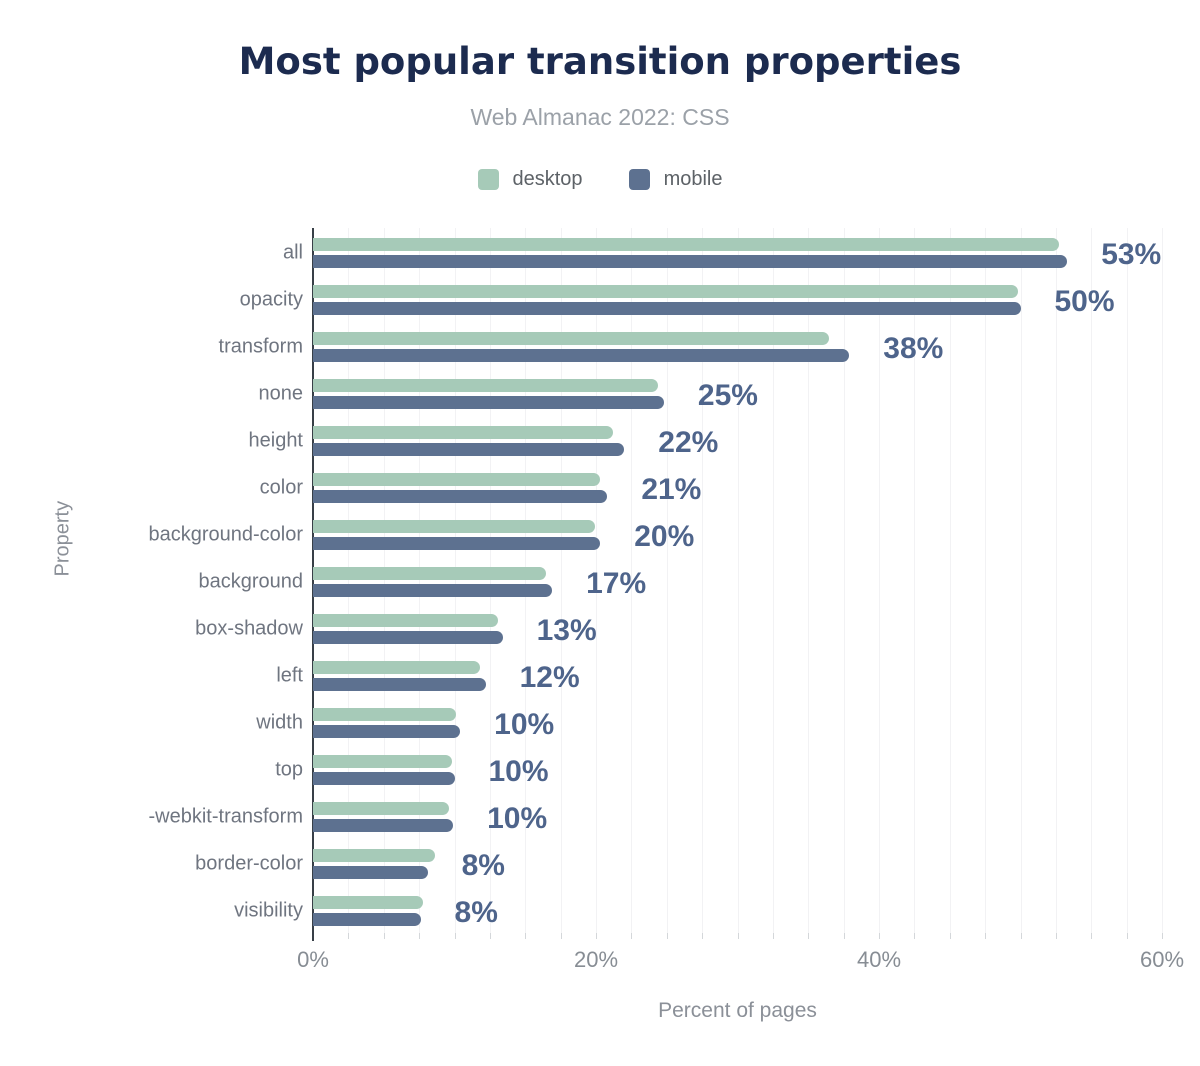 This screenshot has height=1066, width=1200. What do you see at coordinates (249, 863) in the screenshot?
I see `category-label: border-color` at bounding box center [249, 863].